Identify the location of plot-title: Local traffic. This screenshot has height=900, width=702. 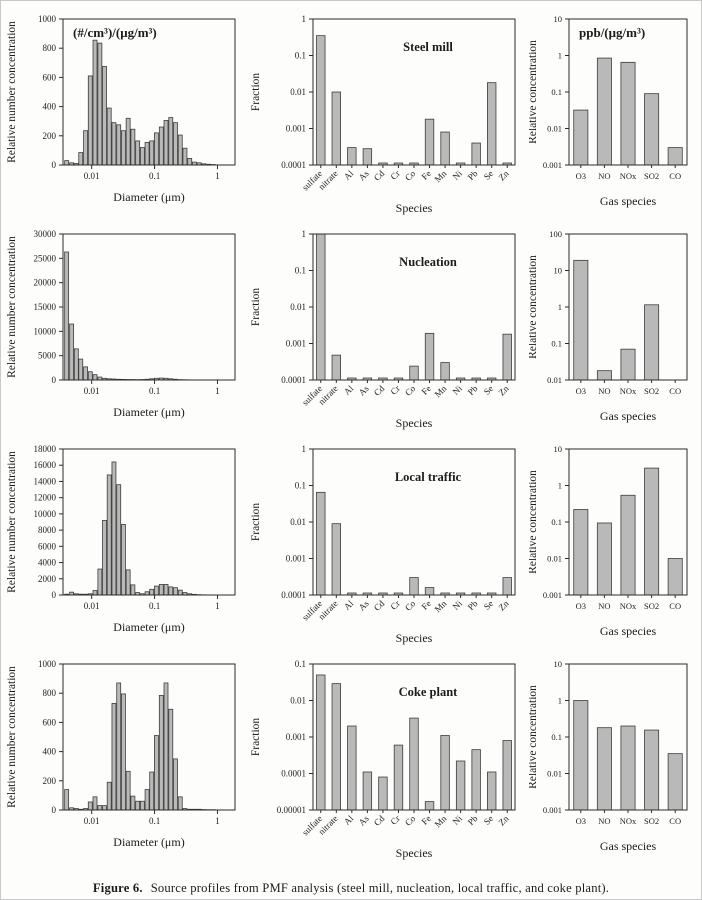
(428, 477).